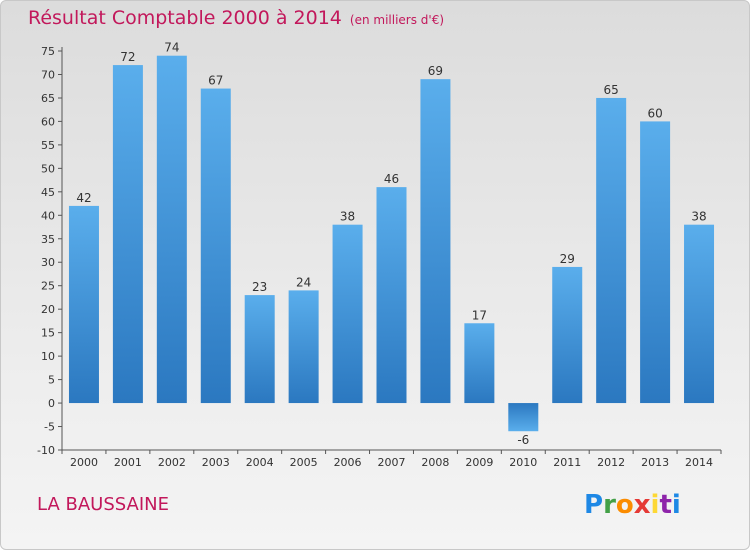 The height and width of the screenshot is (550, 750). What do you see at coordinates (83, 304) in the screenshot?
I see `bar-2000` at bounding box center [83, 304].